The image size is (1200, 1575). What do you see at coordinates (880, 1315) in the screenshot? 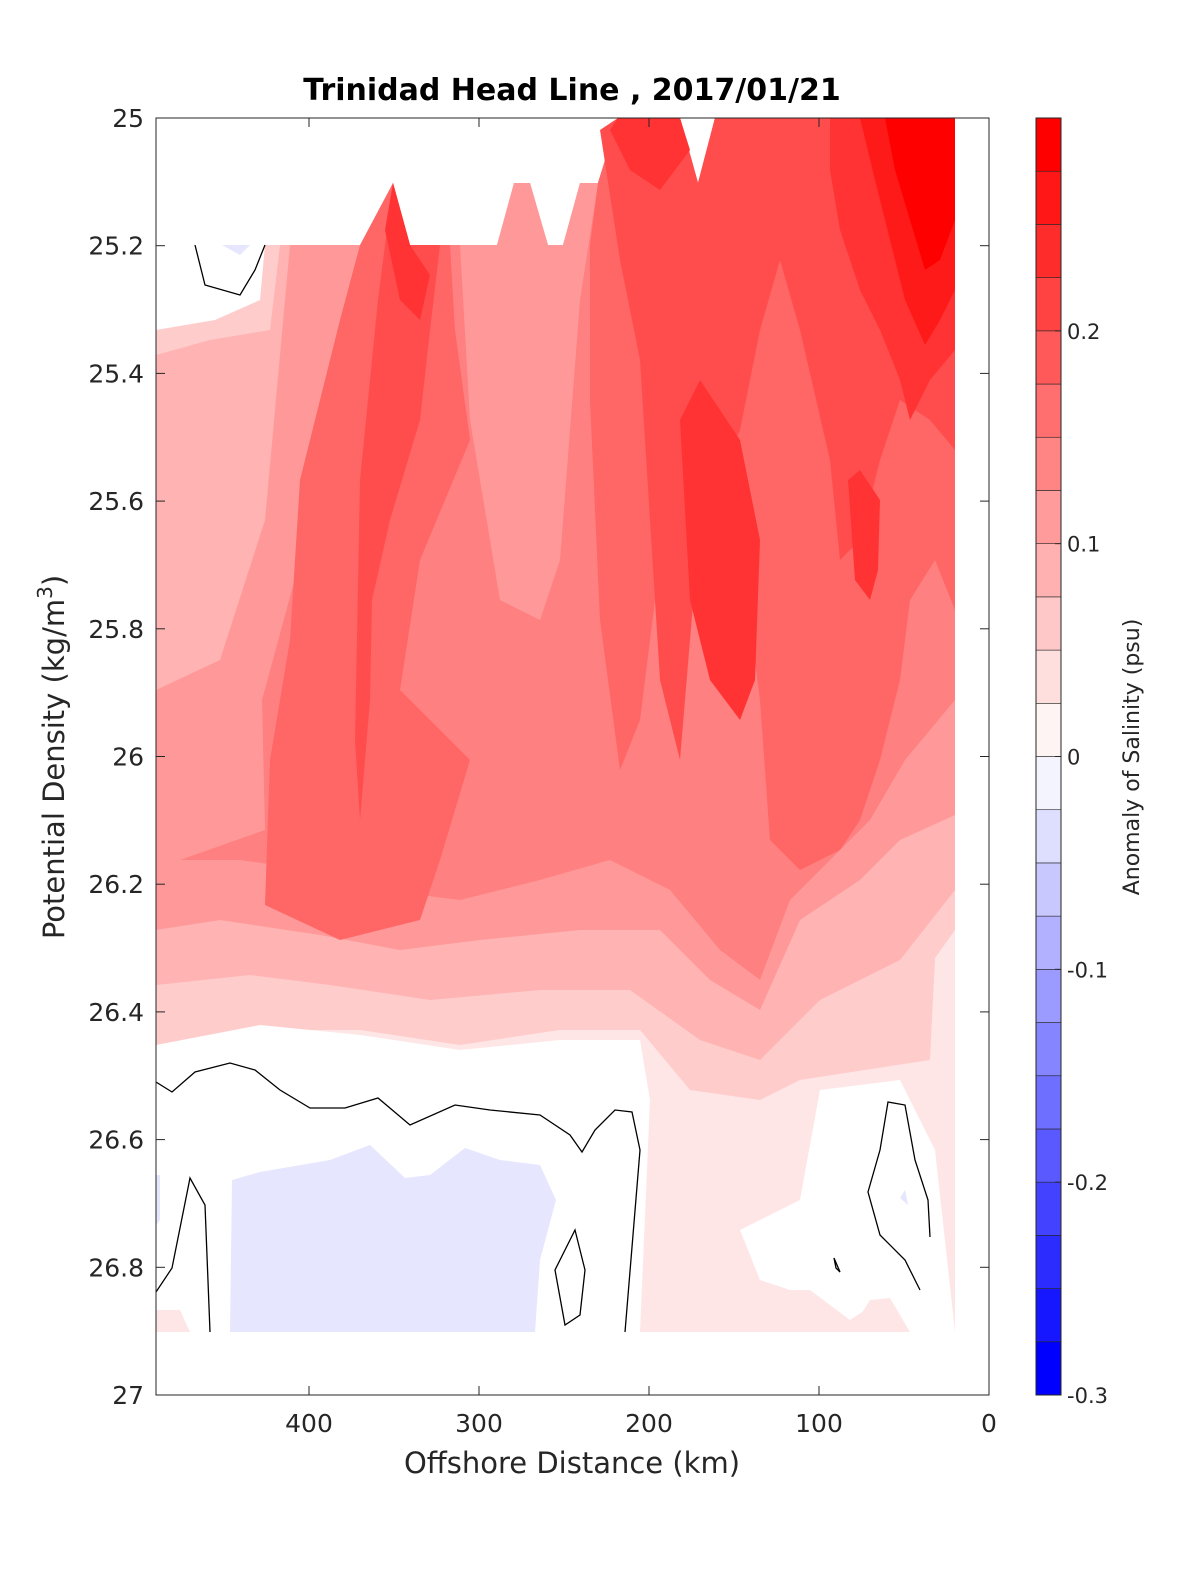
I see `contour-band-zero-right-bottom` at bounding box center [880, 1315].